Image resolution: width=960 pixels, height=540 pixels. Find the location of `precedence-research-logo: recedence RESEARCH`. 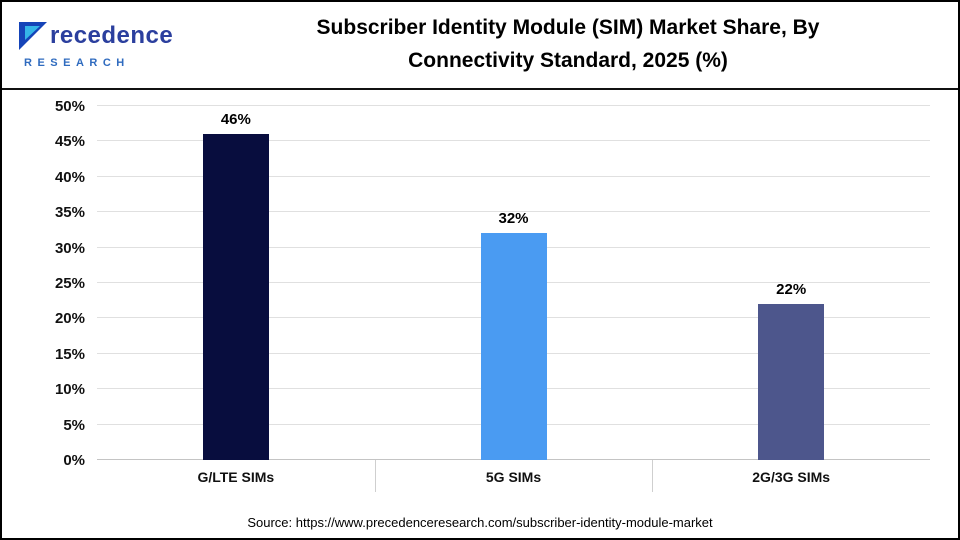

precedence-research-logo: recedence RESEARCH is located at coordinates (97, 45).